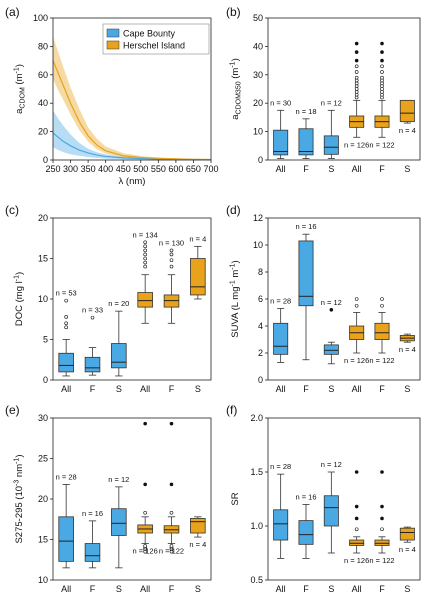  I want to click on x-tick-label: 450, so click(123, 169).